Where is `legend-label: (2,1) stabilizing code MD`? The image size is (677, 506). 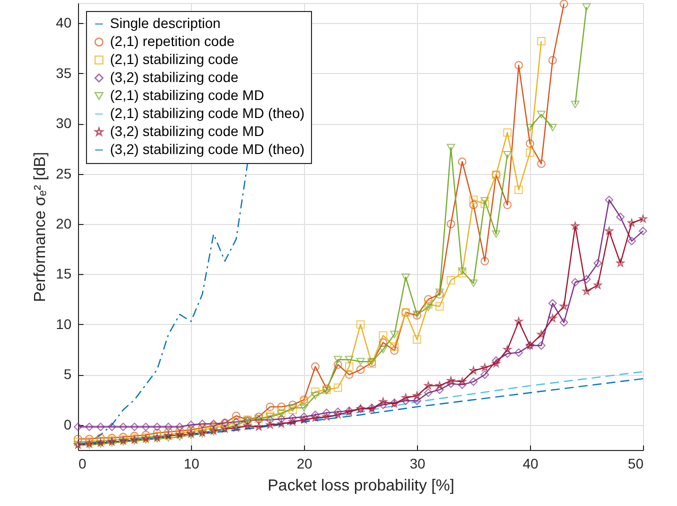 legend-label: (2,1) stabilizing code MD is located at coordinates (187, 95).